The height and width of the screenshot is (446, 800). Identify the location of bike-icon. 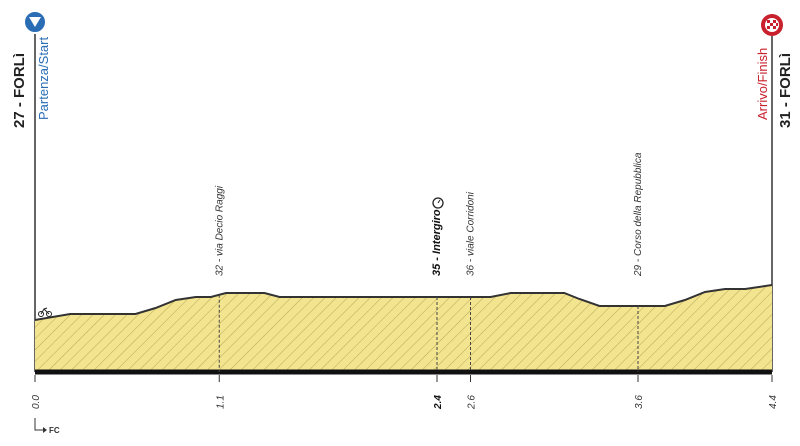
(45, 312).